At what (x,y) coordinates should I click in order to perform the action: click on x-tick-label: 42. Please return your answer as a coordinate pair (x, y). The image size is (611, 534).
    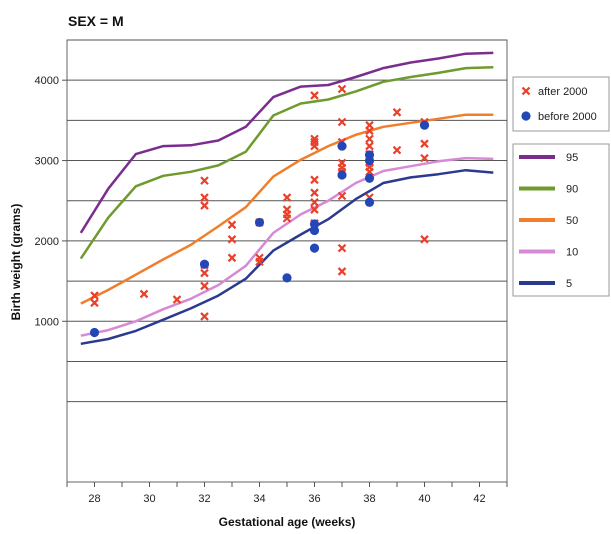
    Looking at the image, I should click on (479, 499).